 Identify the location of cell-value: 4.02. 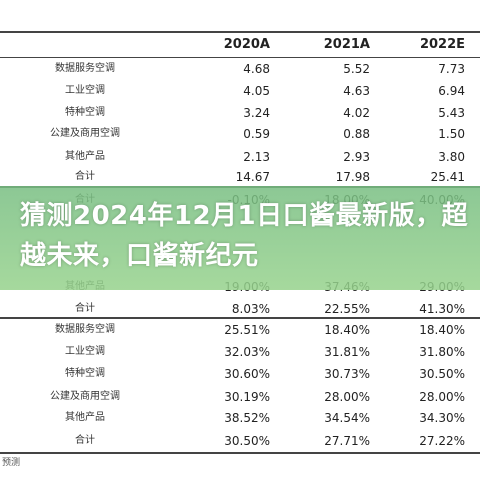
(356, 113).